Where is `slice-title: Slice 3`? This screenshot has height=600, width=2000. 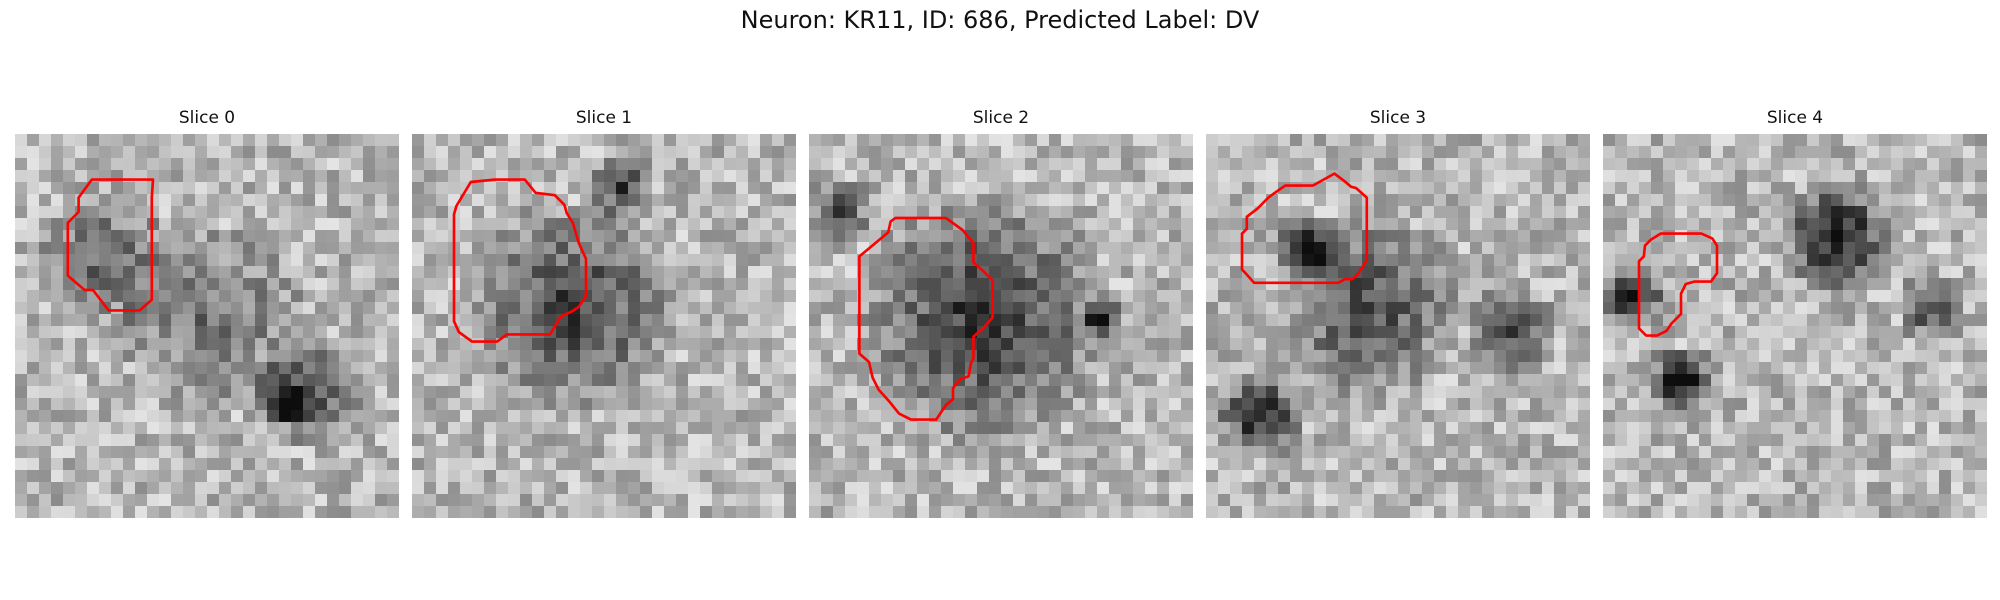
slice-title: Slice 3 is located at coordinates (1398, 118).